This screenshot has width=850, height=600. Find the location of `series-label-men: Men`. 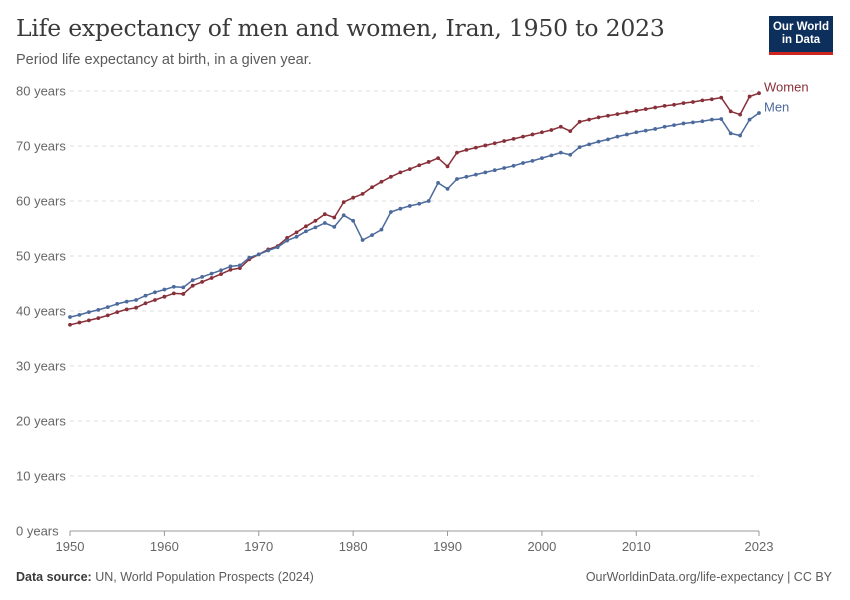

series-label-men: Men is located at coordinates (776, 107).